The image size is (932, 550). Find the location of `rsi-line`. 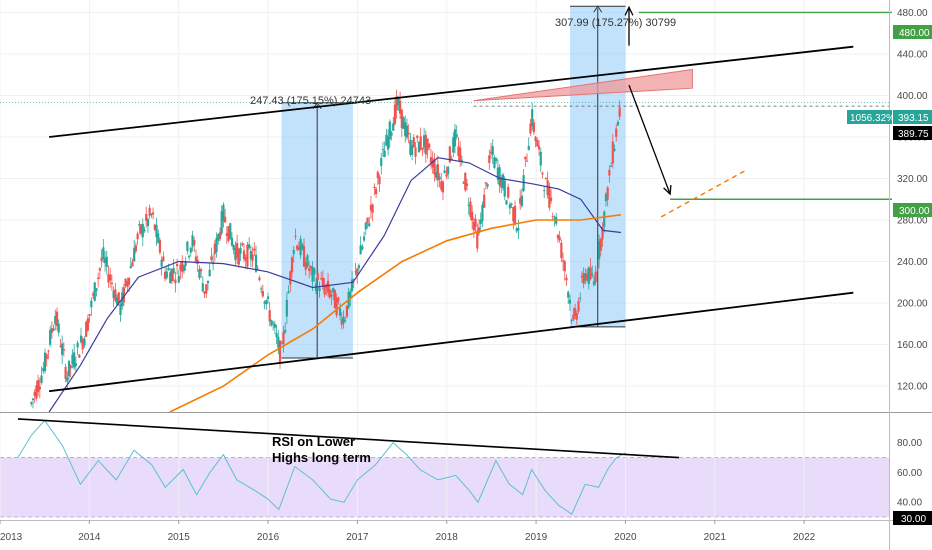

rsi-line is located at coordinates (321, 467).